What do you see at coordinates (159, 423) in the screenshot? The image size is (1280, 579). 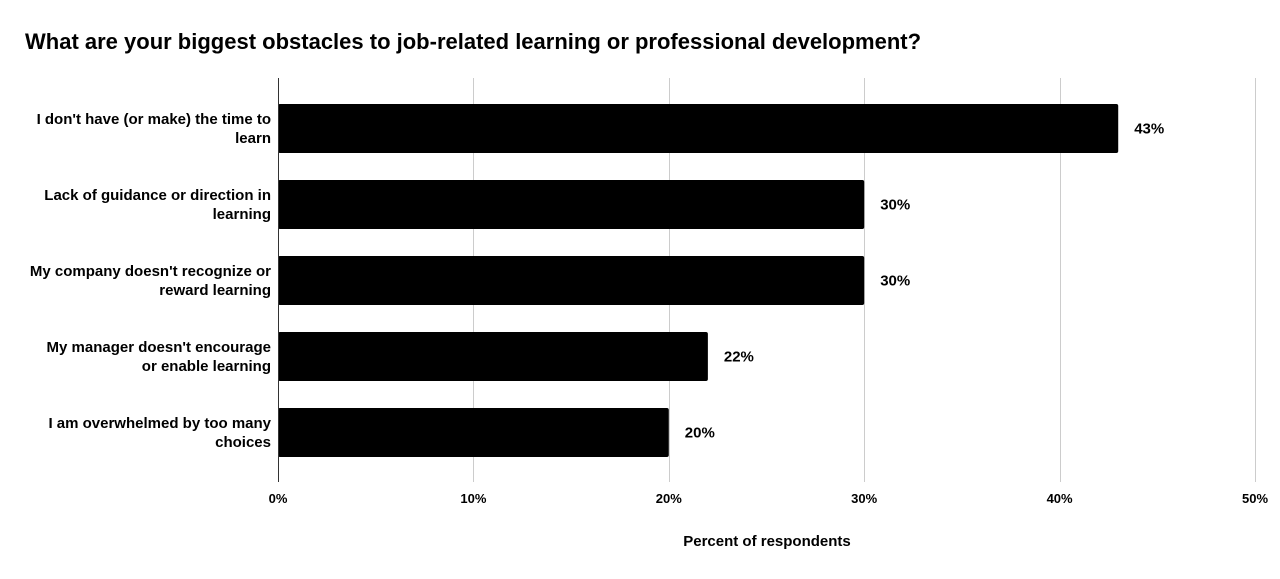 I see `category-label-line: I am overwhelmed by too many` at bounding box center [159, 423].